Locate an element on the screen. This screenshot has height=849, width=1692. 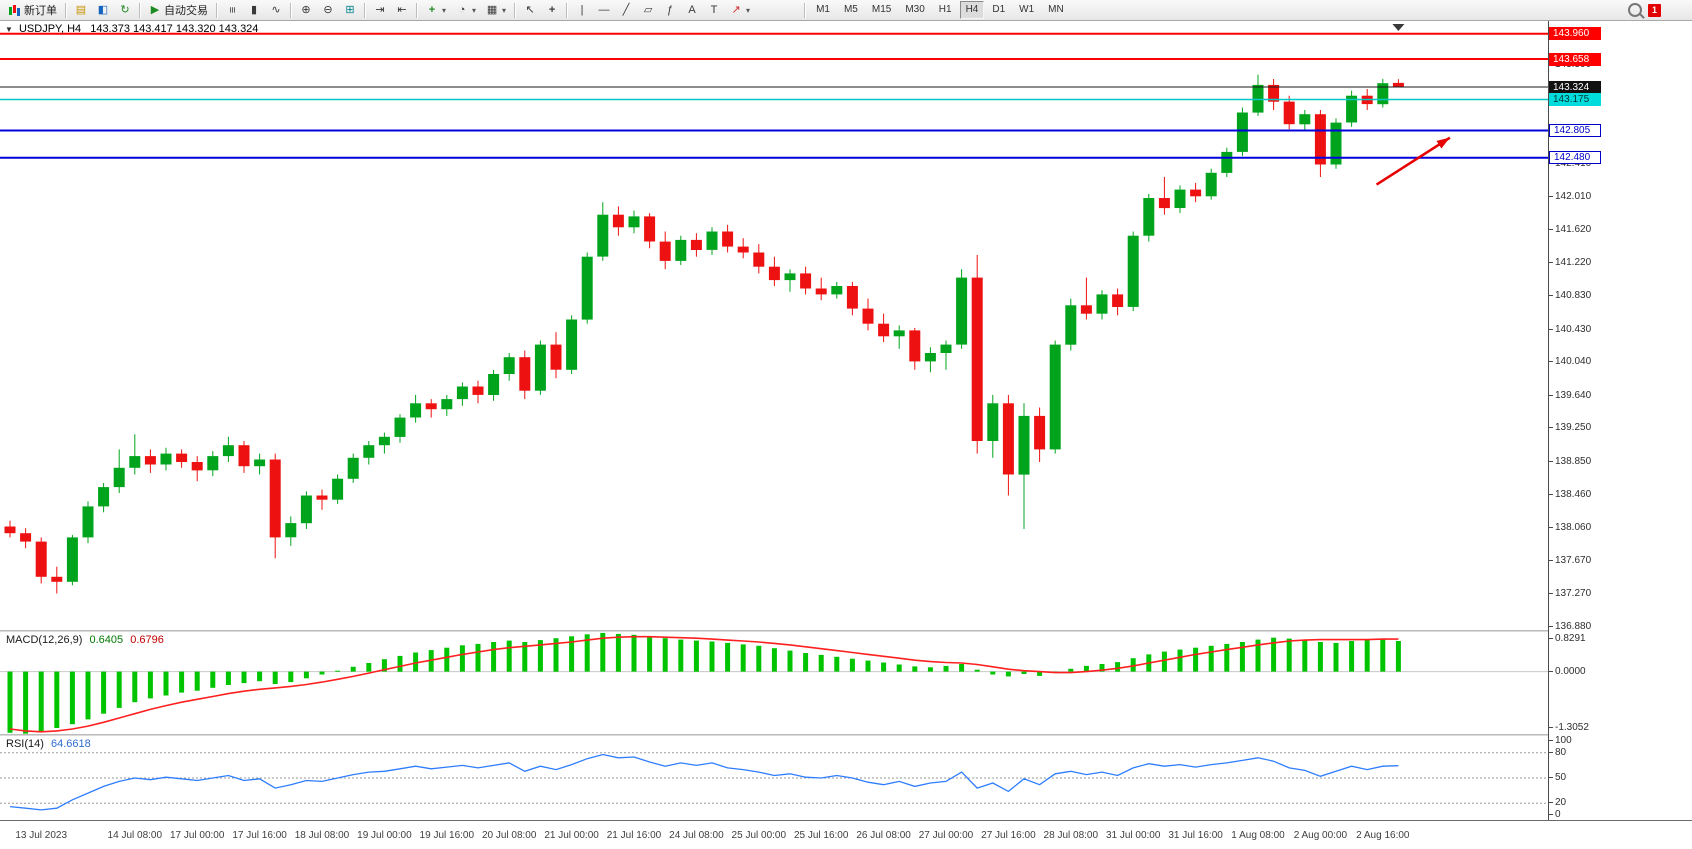
timeframe-group: M1 M5 M15 M30 H1 H4 D1 W1 MN is located at coordinates (936, 10).